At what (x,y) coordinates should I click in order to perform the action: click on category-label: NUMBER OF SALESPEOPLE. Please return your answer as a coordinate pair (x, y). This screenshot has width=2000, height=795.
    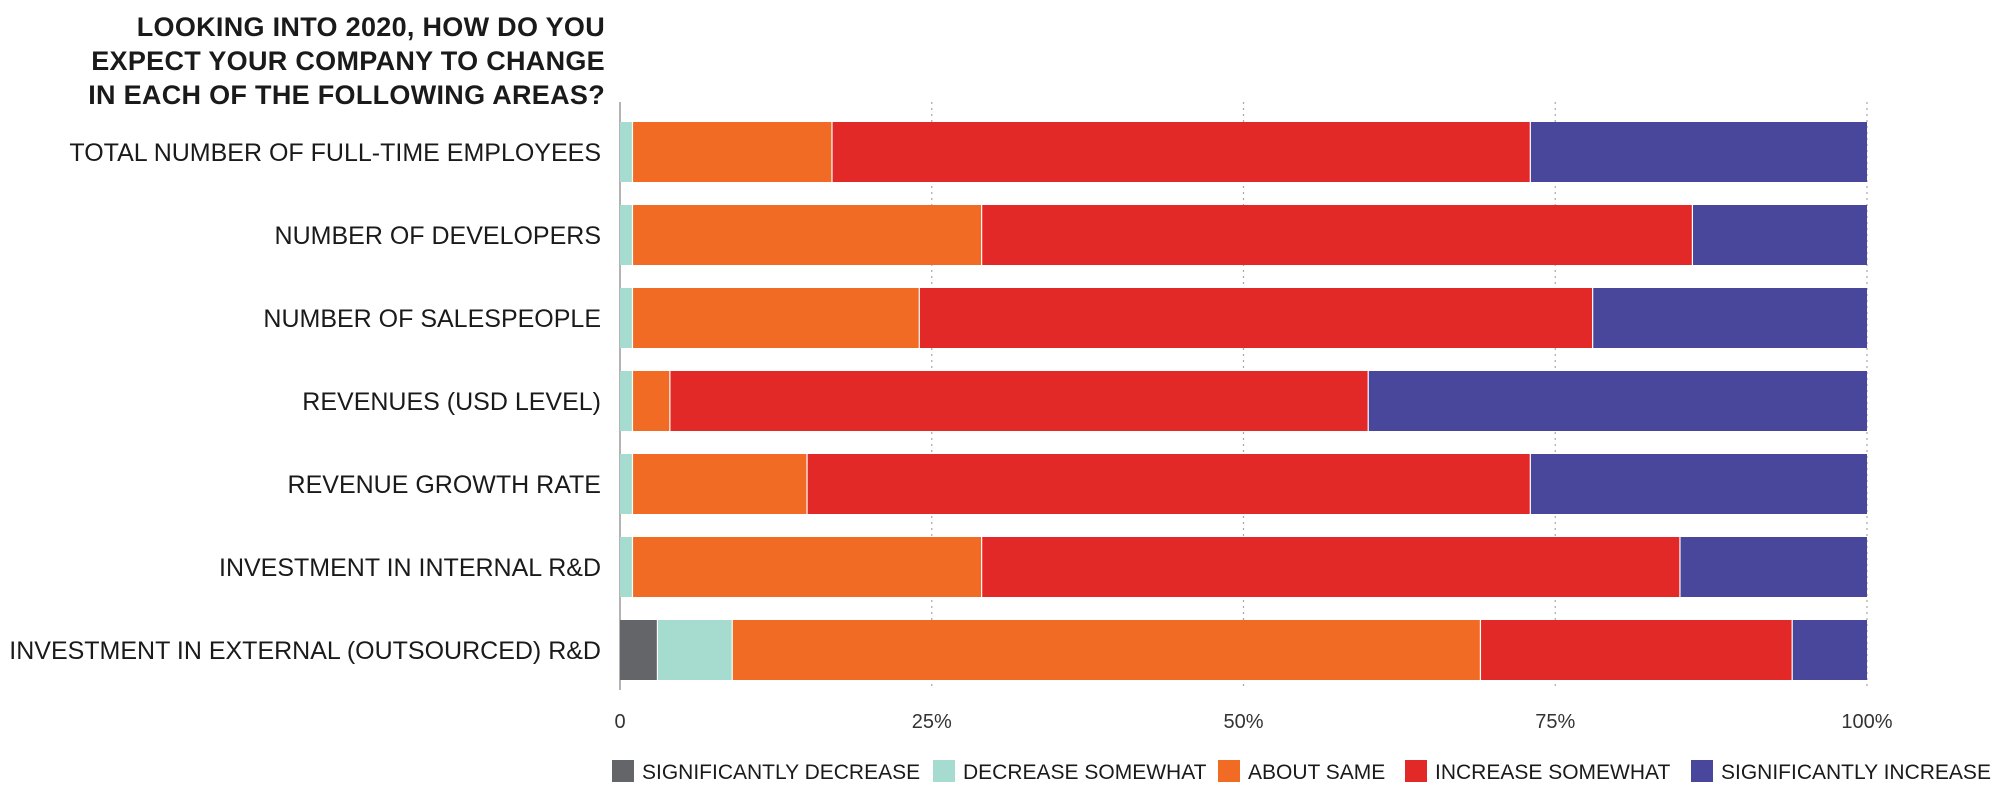
    Looking at the image, I should click on (432, 319).